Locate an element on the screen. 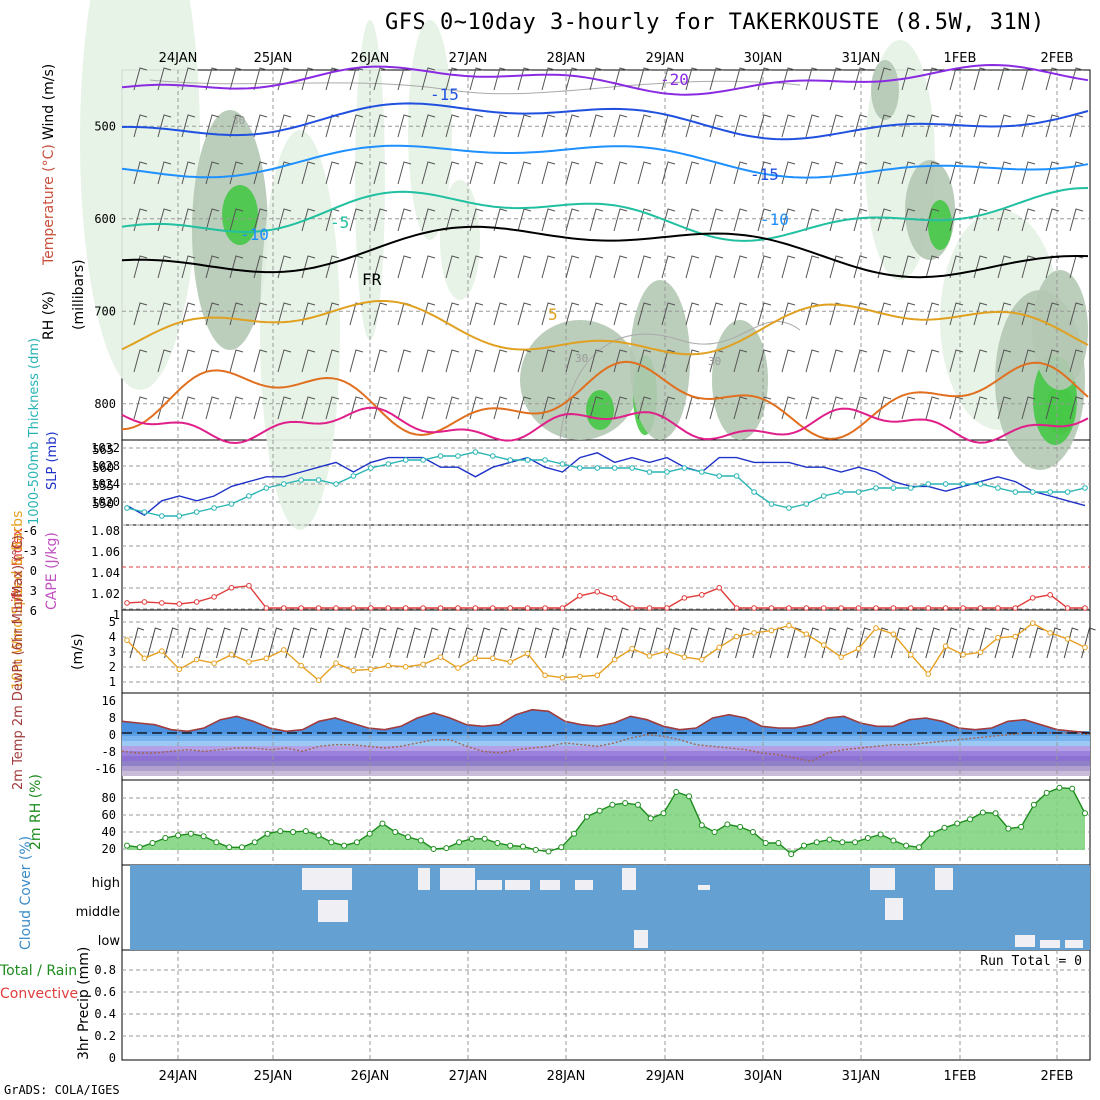 The image size is (1100, 1100). contour-label: FR is located at coordinates (372, 279).